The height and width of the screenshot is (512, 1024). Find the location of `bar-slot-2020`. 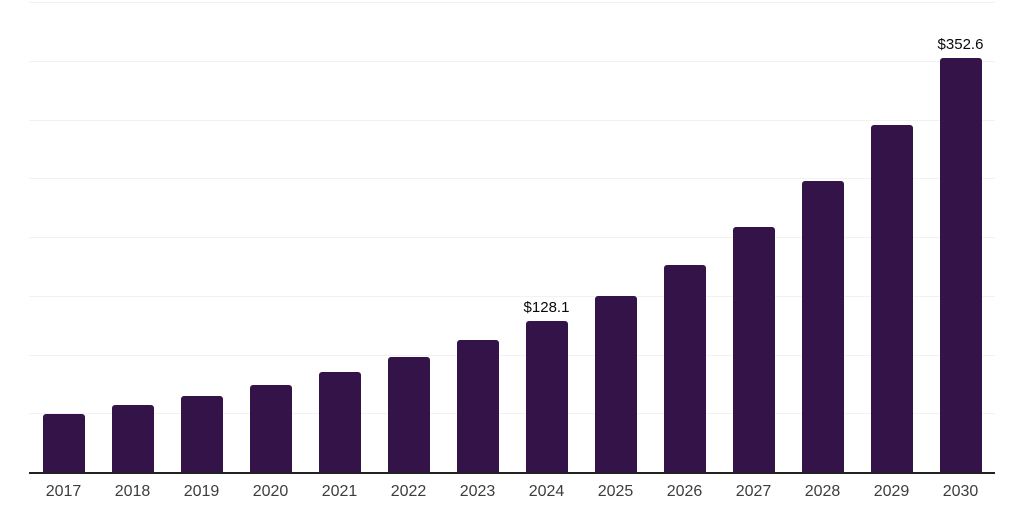

bar-slot-2020 is located at coordinates (270, 237).